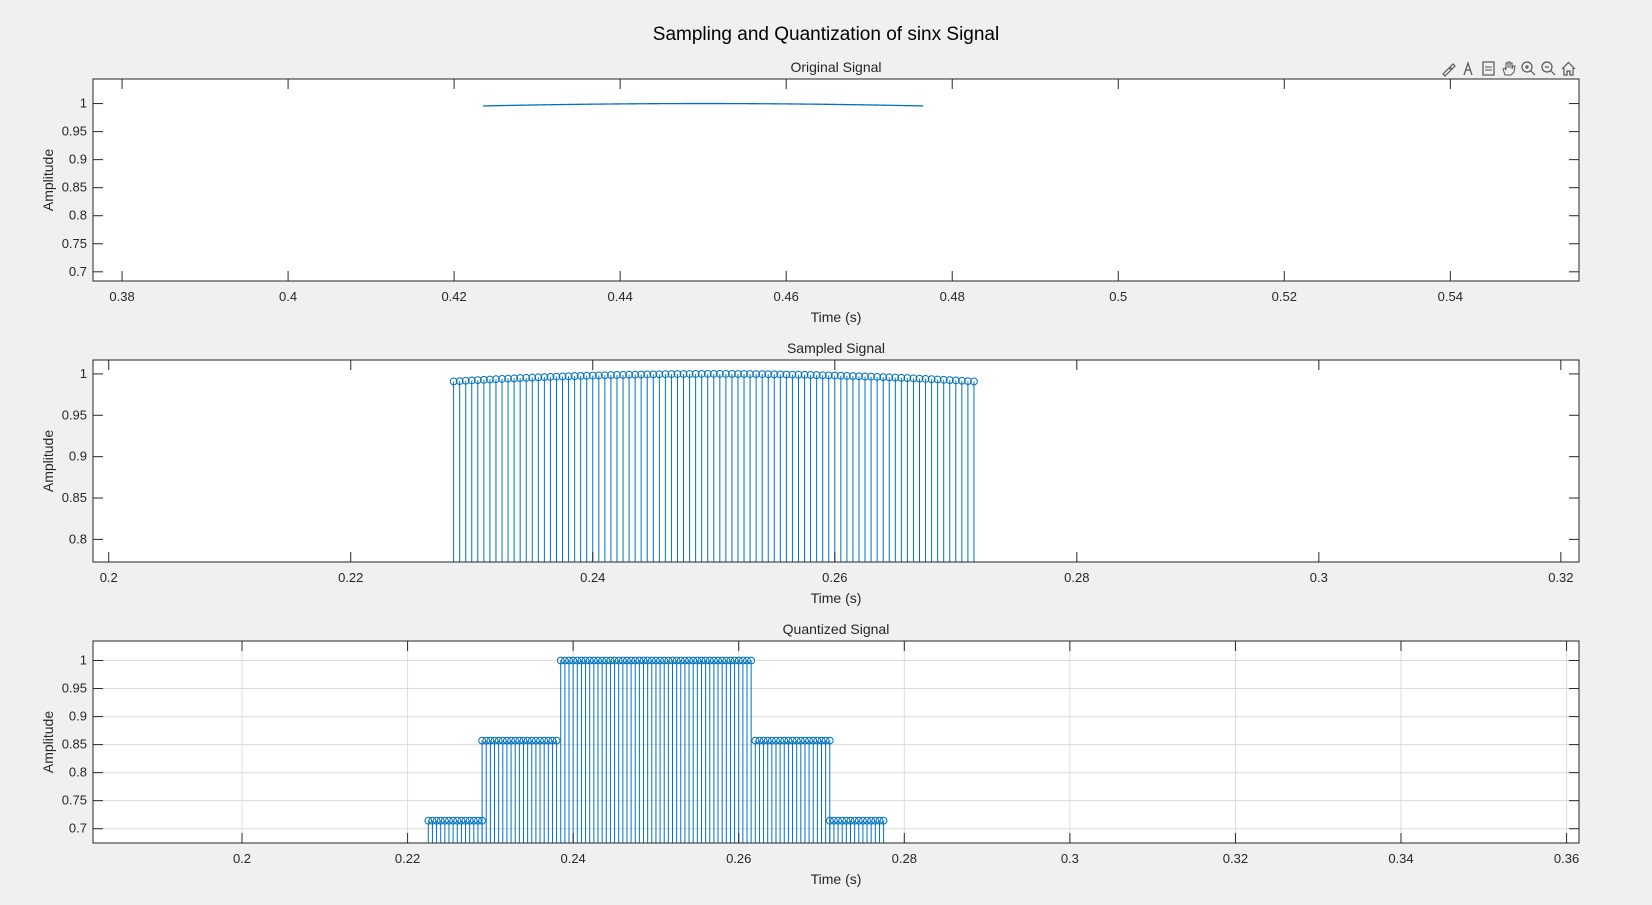 The width and height of the screenshot is (1652, 905). Describe the element at coordinates (242, 858) in the screenshot. I see `x-tick-label: 0.2` at that location.